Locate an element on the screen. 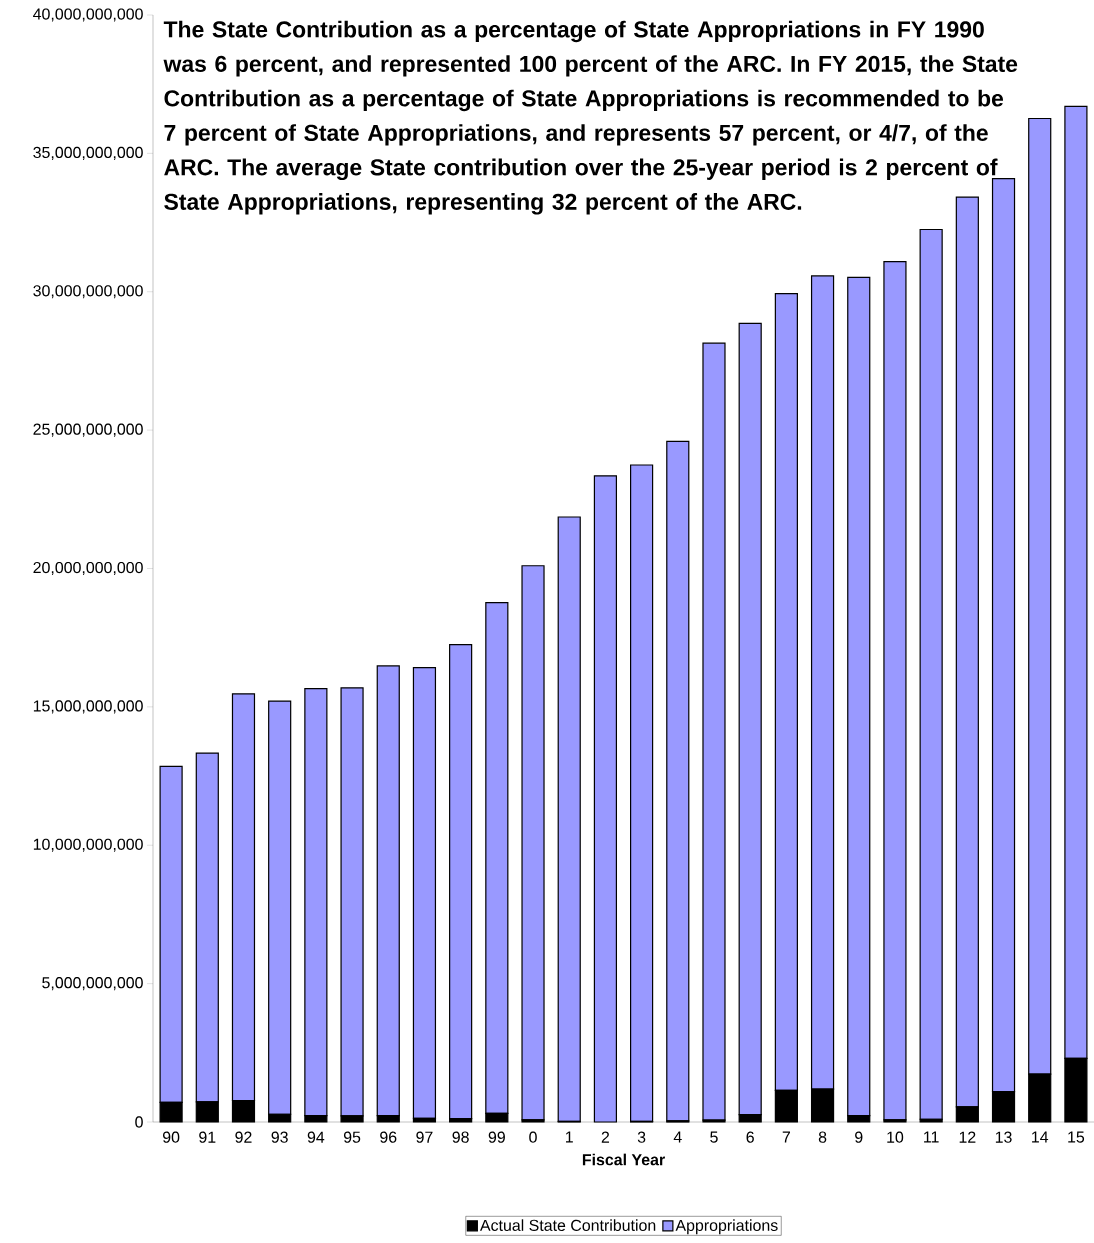 Image resolution: width=1094 pixels, height=1243 pixels. y-tick-label: 25,000,000,000 is located at coordinates (88, 430).